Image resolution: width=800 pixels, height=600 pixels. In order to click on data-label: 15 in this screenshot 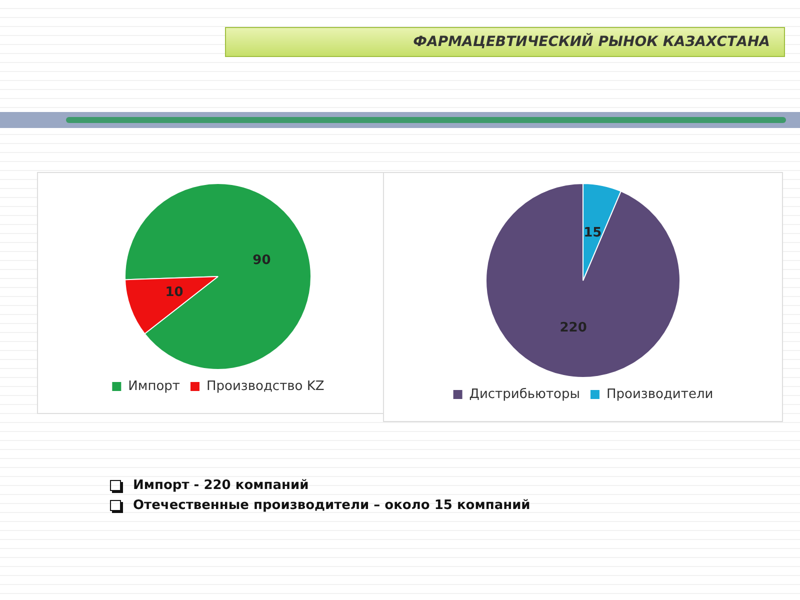, I will do `click(593, 232)`.